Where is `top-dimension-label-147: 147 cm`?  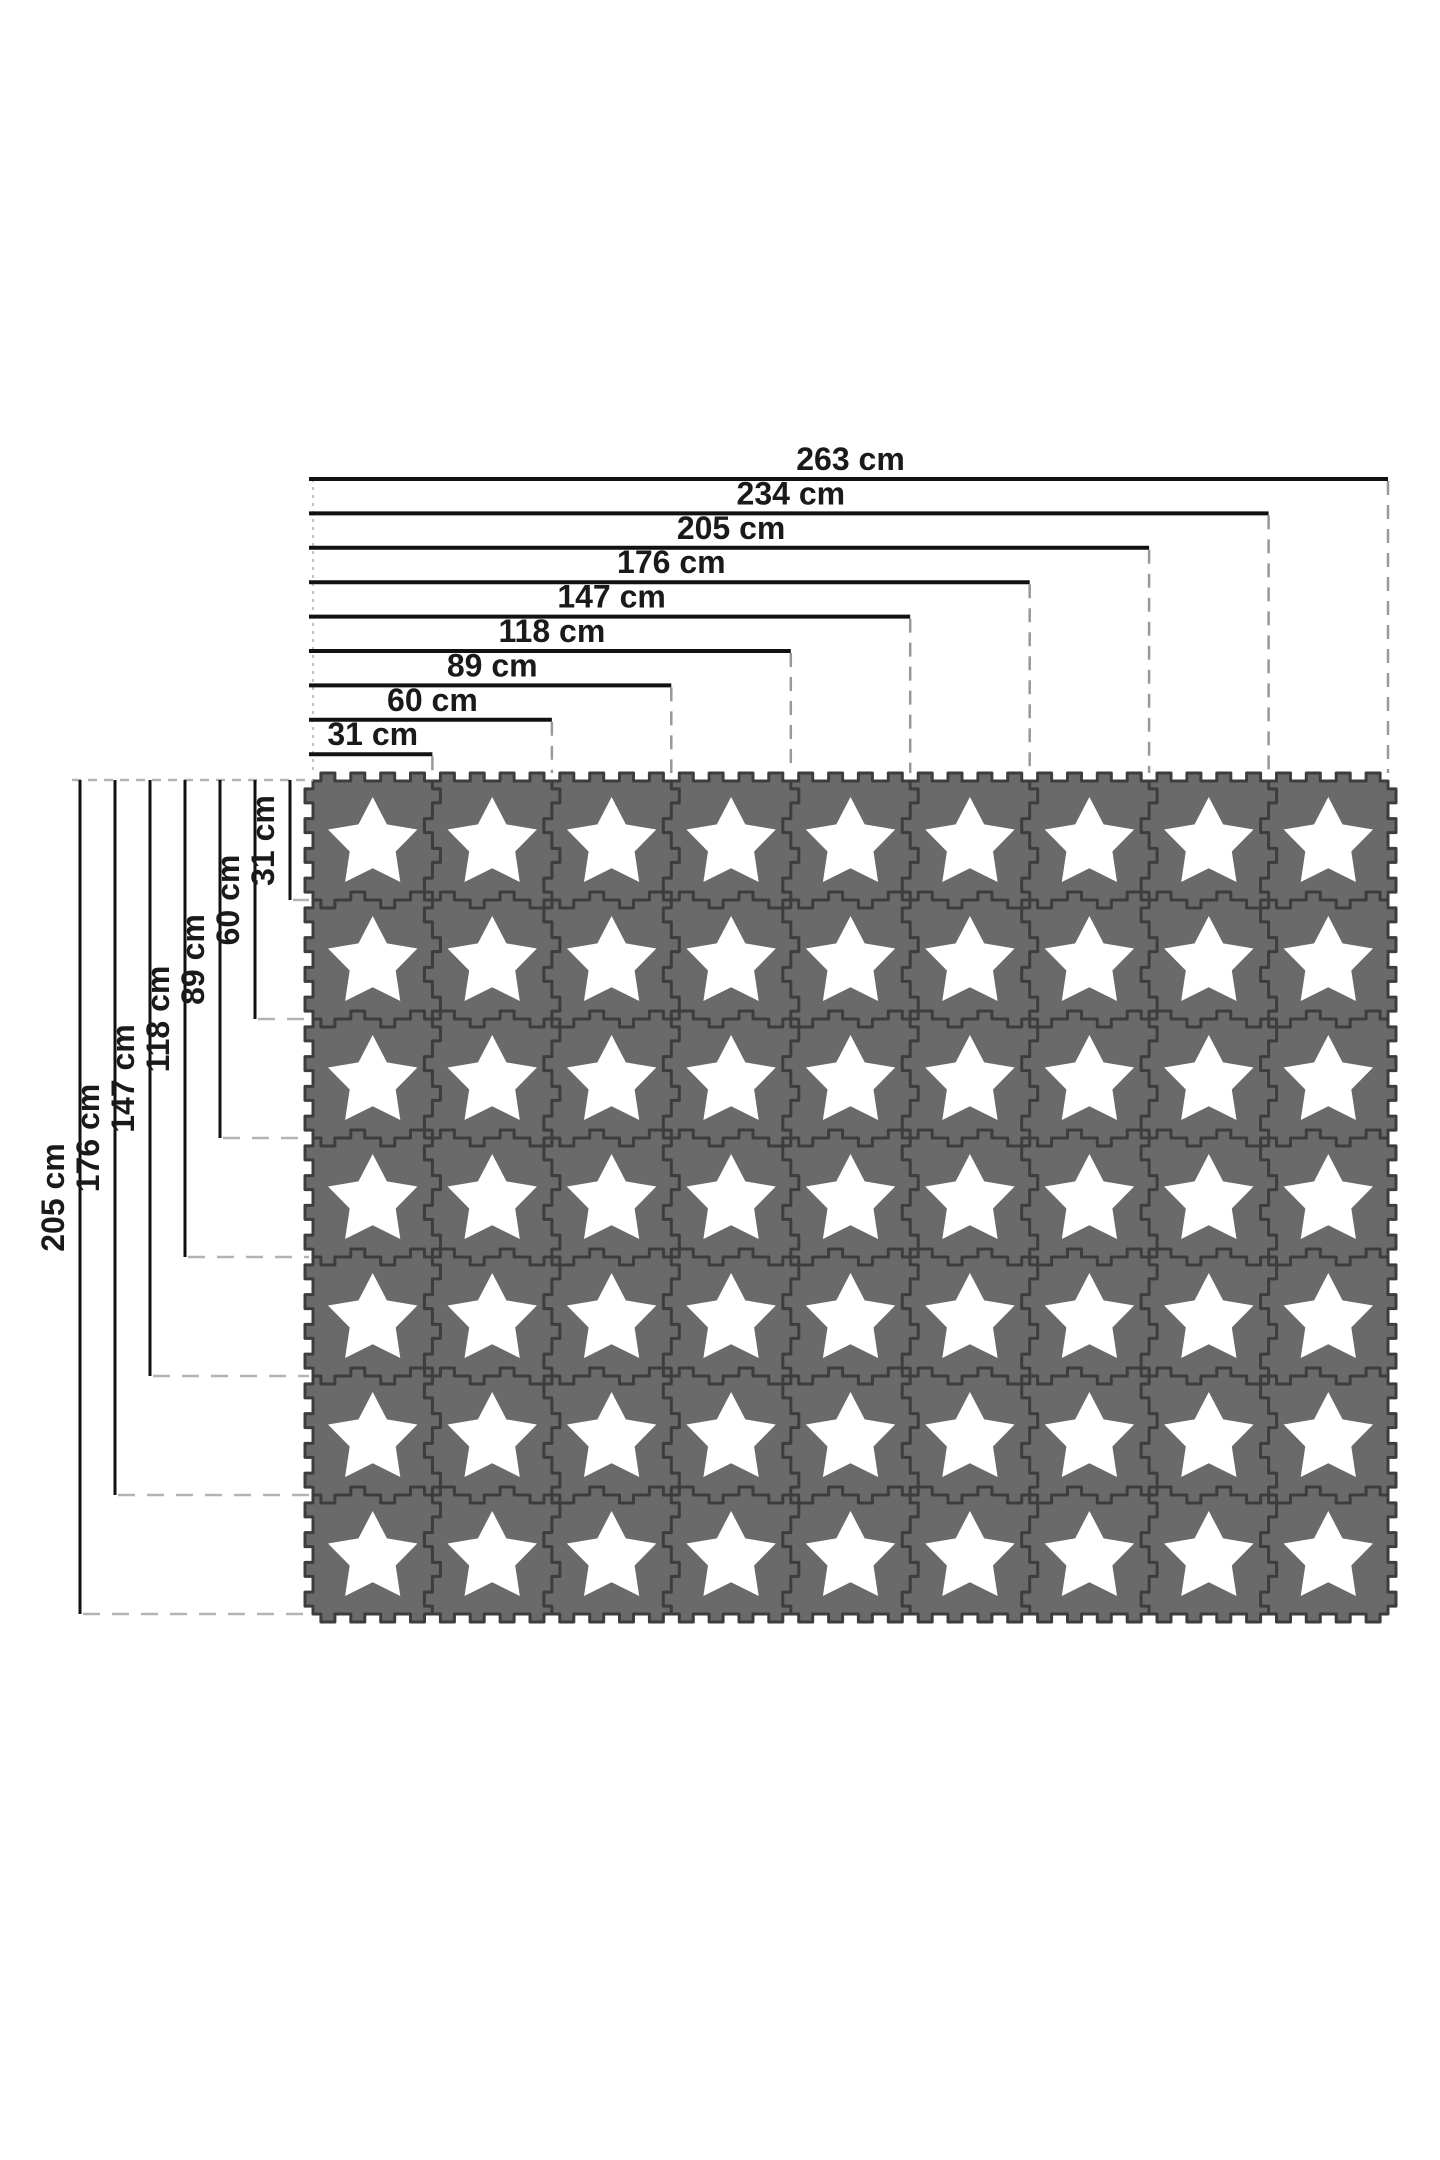
top-dimension-label-147: 147 cm is located at coordinates (611, 597).